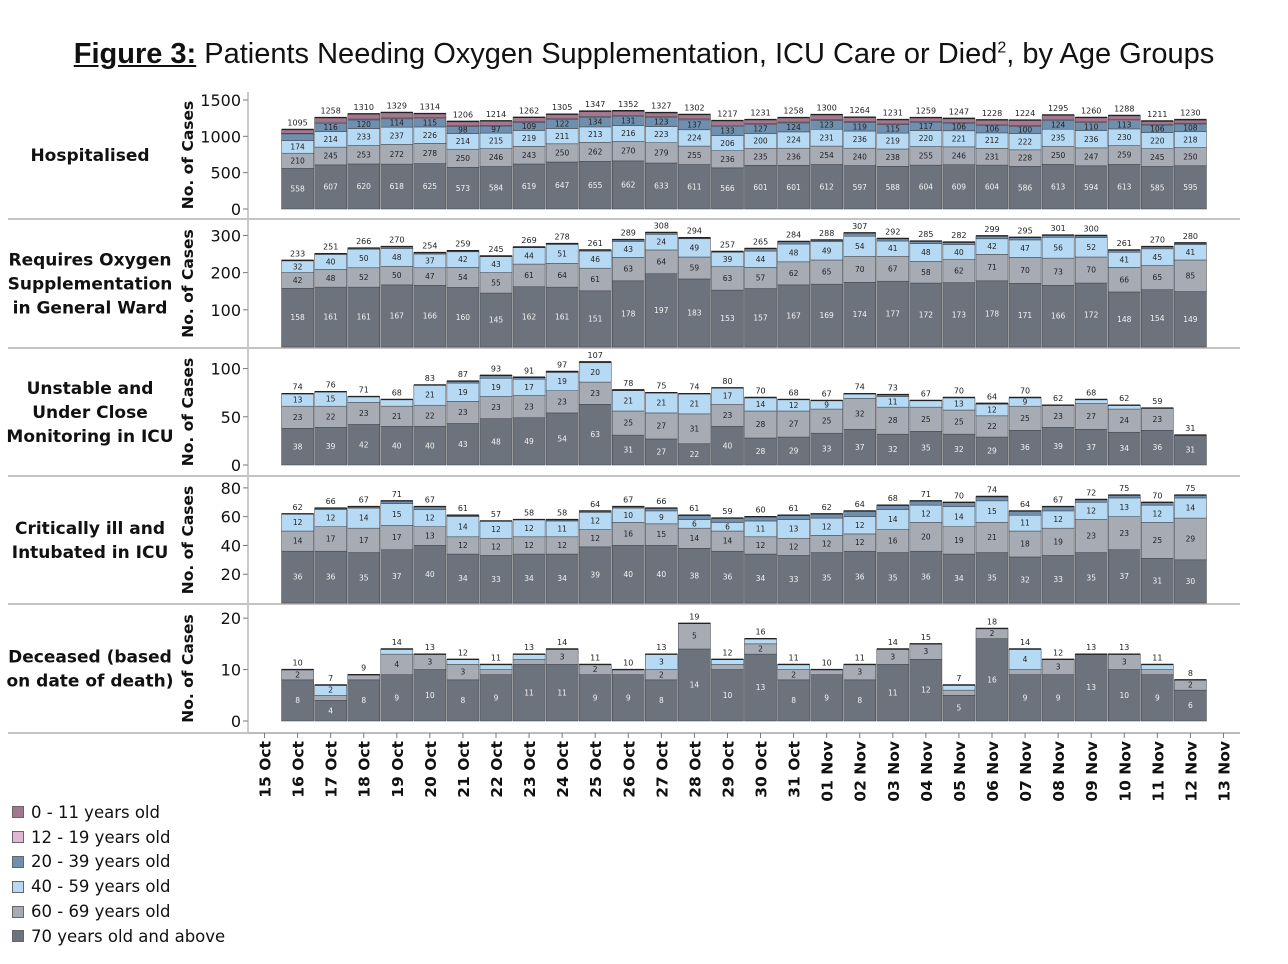  Describe the element at coordinates (662, 242) in the screenshot. I see `data-label: 24` at that location.